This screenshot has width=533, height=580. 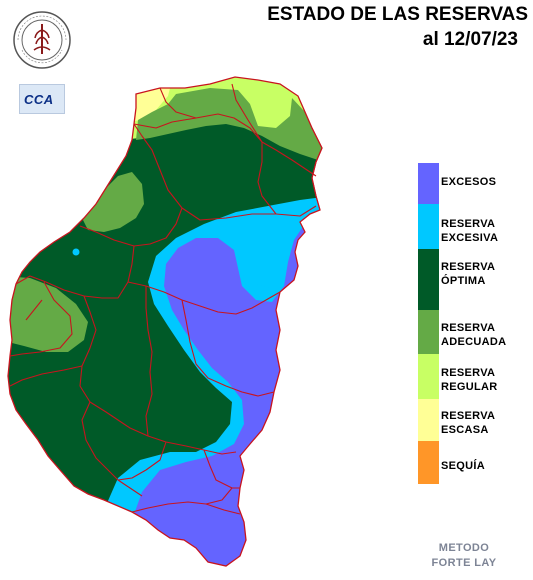 What do you see at coordinates (464, 555) in the screenshot?
I see `method-credit: METODO FORTE LAY` at bounding box center [464, 555].